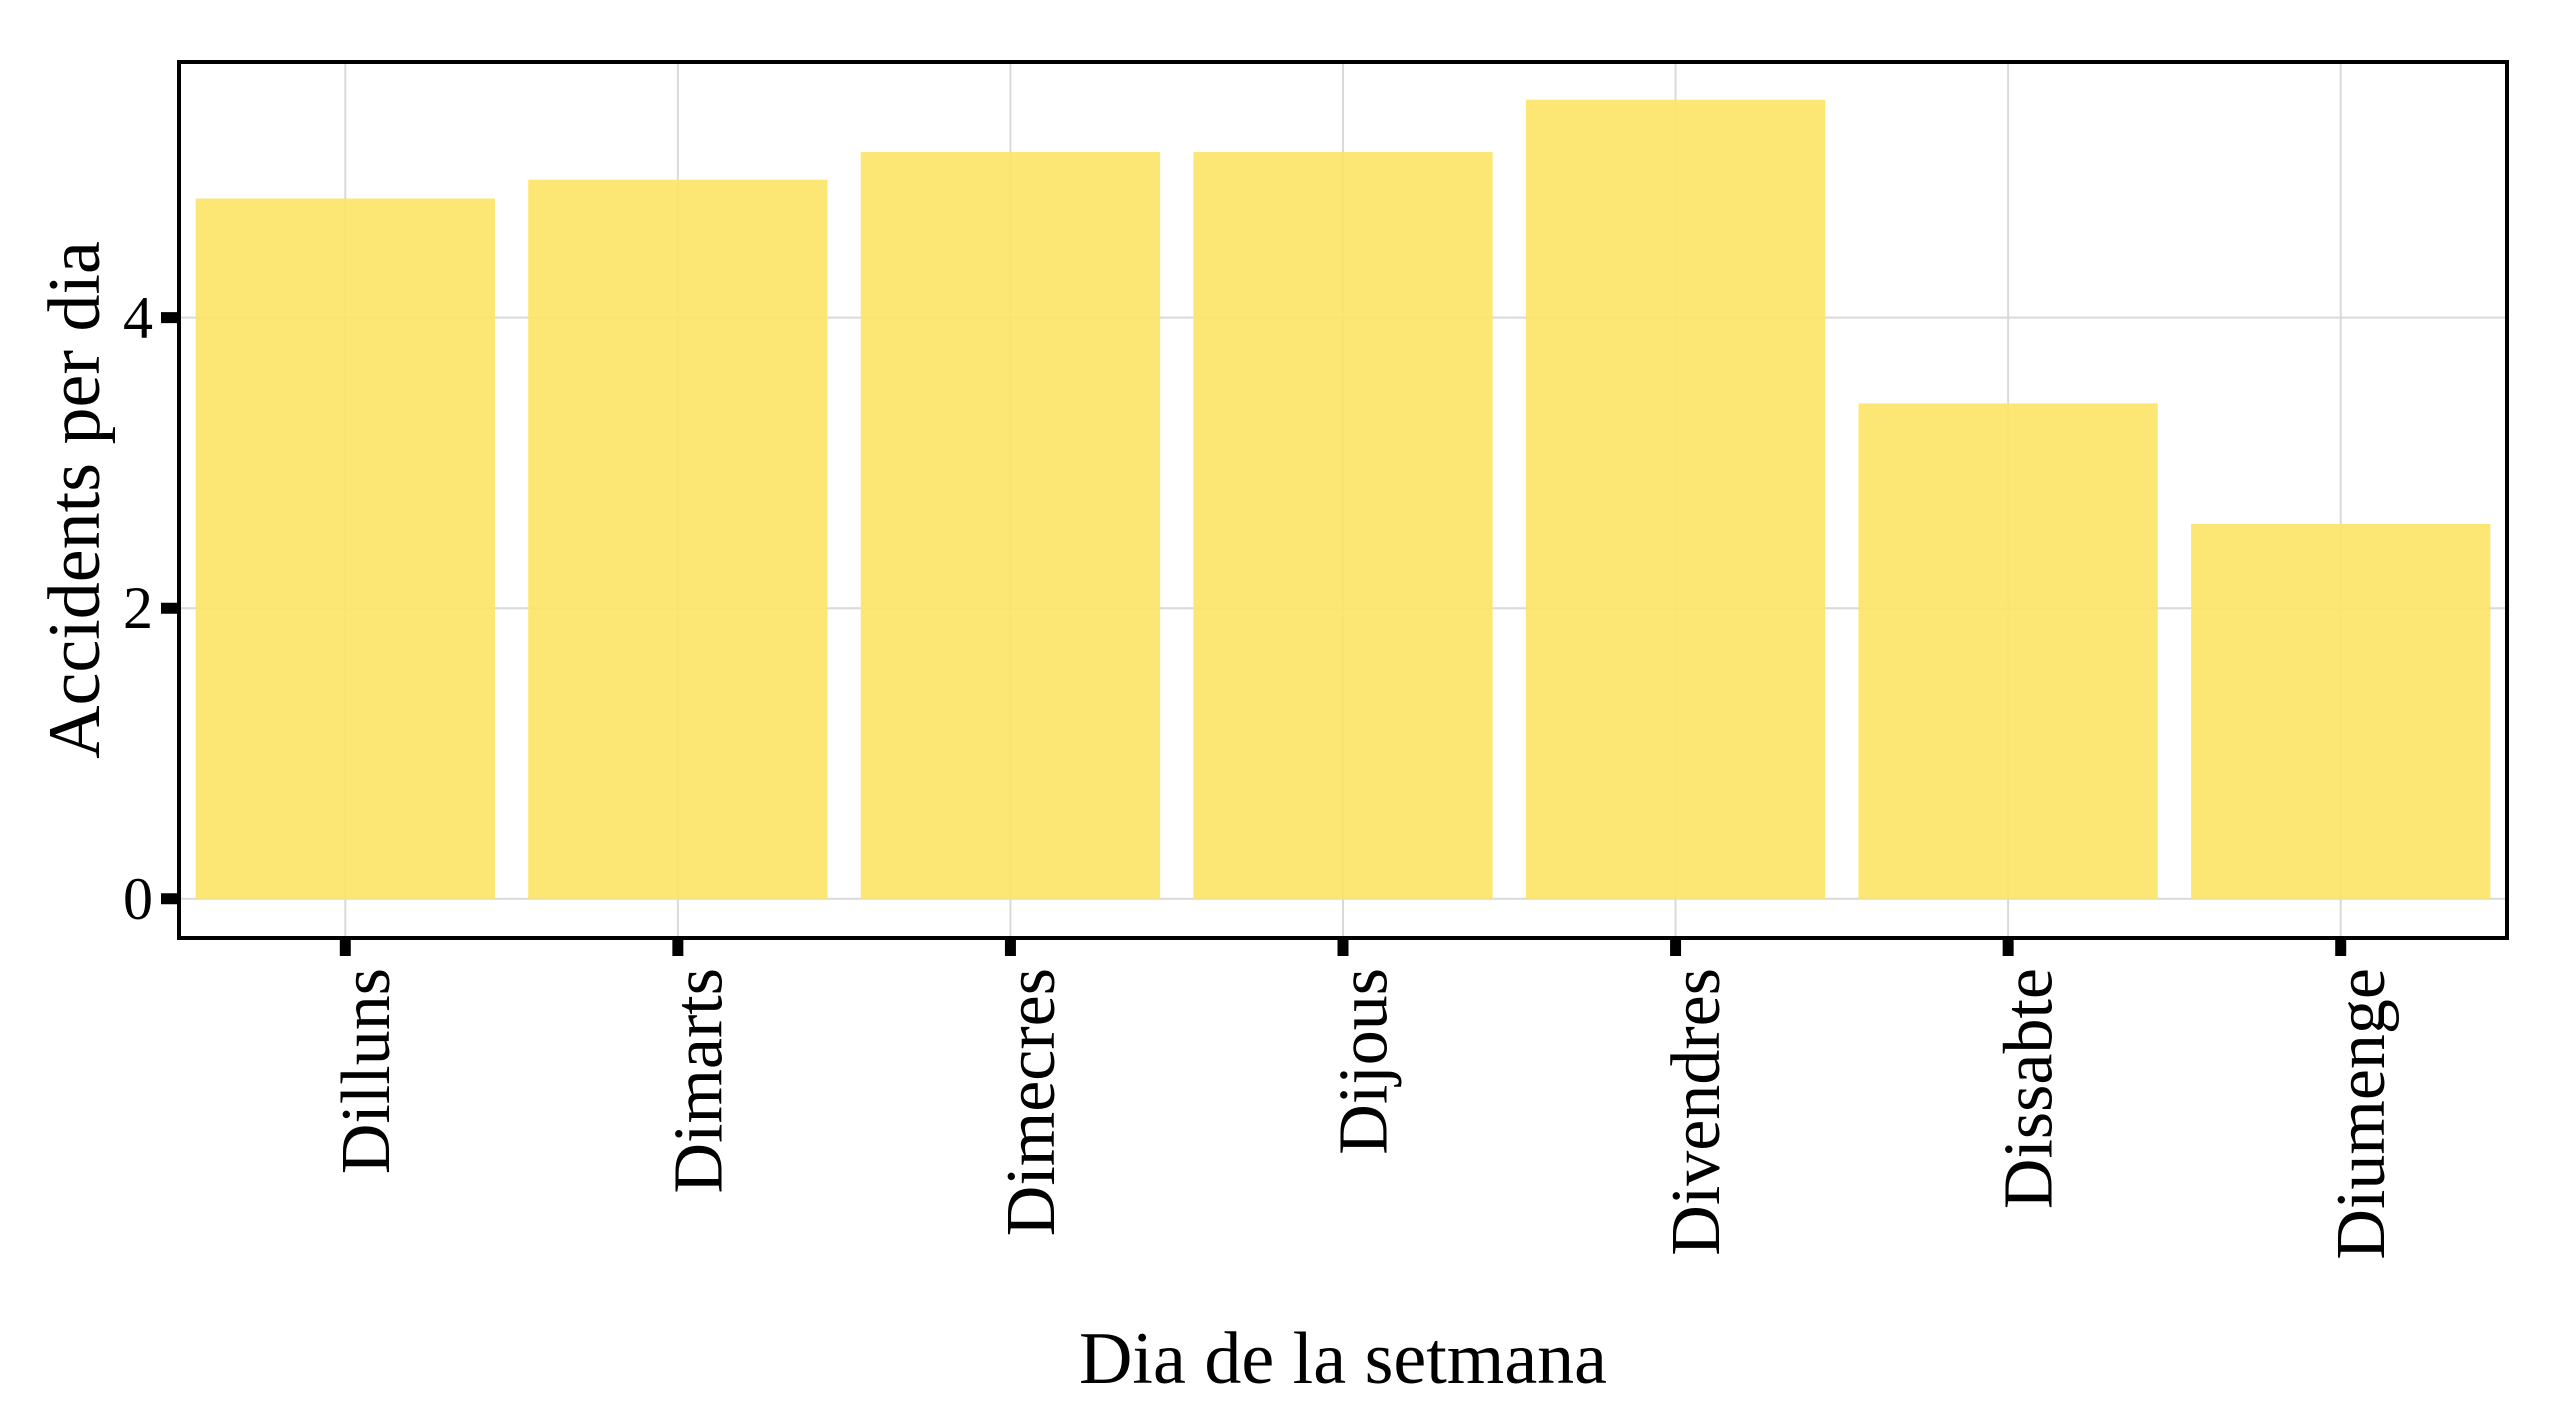  I want to click on x-tick-label-dimecres: Dimecres, so click(1031, 1102).